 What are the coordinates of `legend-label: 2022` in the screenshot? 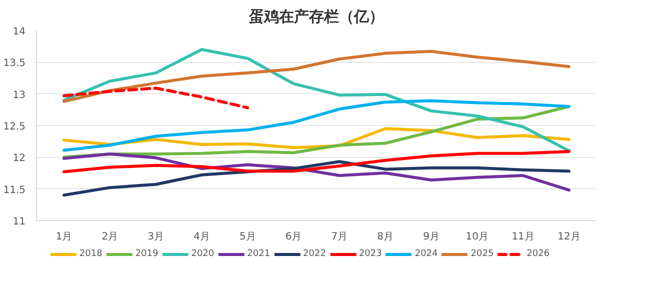 It's located at (314, 254).